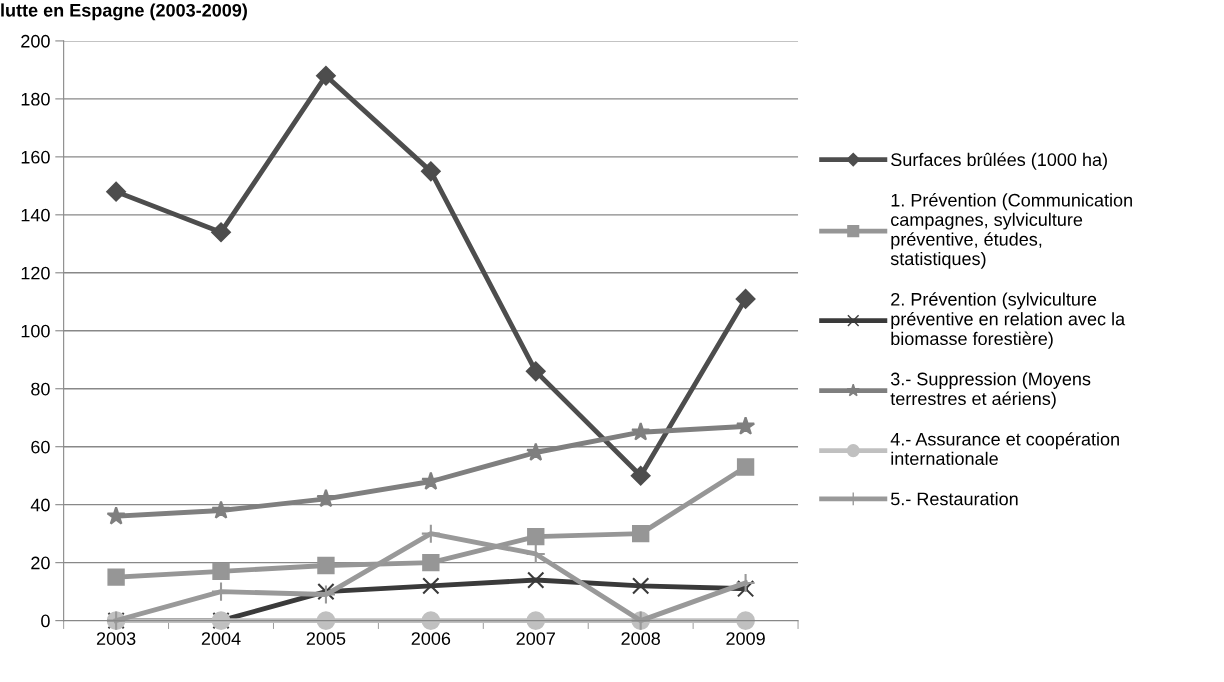 This screenshot has width=1224, height=682. Describe the element at coordinates (35, 215) in the screenshot. I see `y-tick-label: 140` at that location.